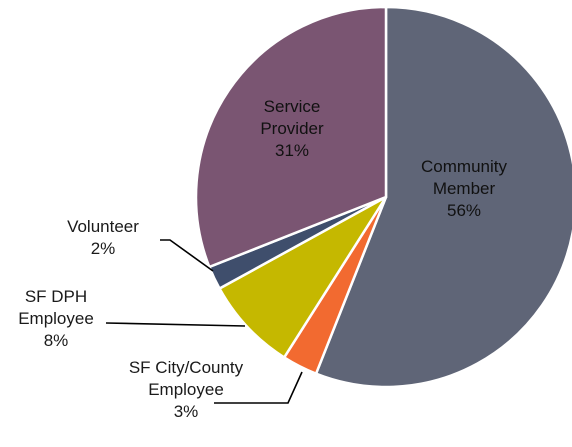  Describe the element at coordinates (292, 150) in the screenshot. I see `slice-value-label: 31%` at that location.